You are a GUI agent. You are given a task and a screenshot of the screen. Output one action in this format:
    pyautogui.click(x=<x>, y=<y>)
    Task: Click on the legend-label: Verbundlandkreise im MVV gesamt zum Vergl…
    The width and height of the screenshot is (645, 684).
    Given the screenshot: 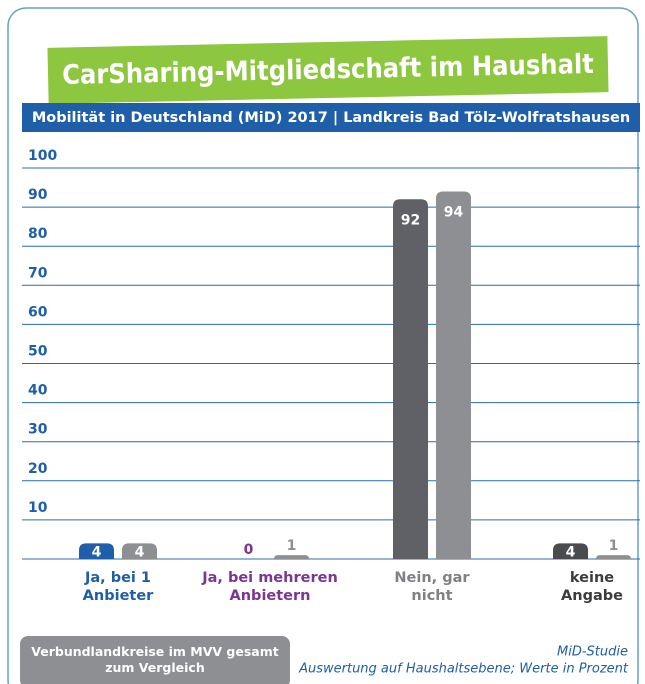 What is the action you would take?
    pyautogui.click(x=155, y=659)
    